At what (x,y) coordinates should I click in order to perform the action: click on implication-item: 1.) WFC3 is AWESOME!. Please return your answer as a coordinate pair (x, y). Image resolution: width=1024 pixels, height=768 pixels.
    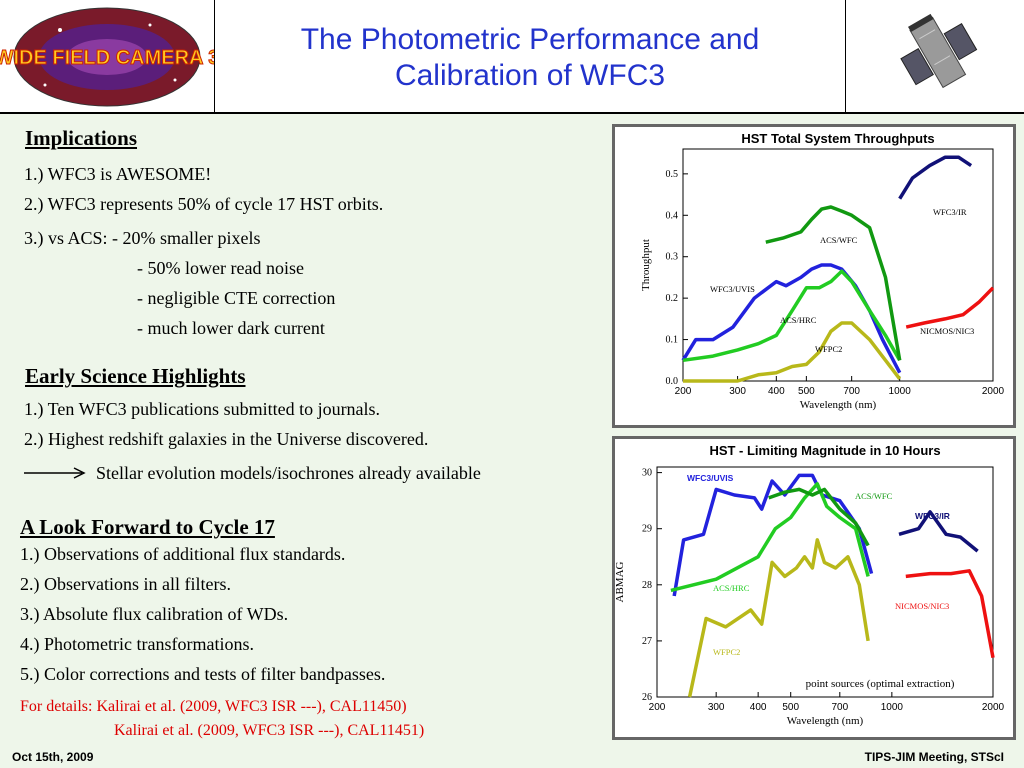
    Looking at the image, I should click on (118, 174).